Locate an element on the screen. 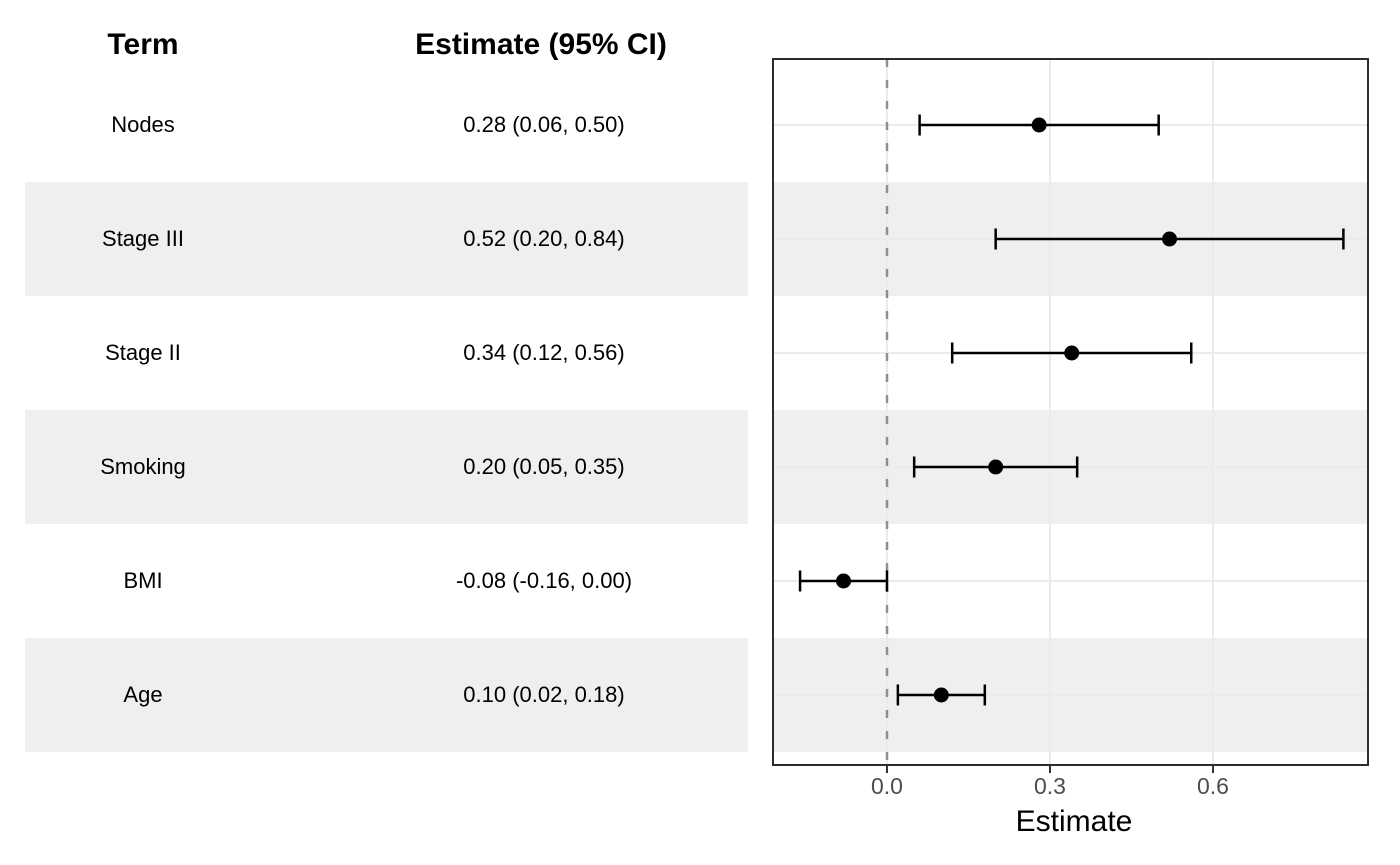 Image resolution: width=1400 pixels, height=865 pixels. estimate-ci-cell: -0.08 (-0.16, 0.00) is located at coordinates (544, 580).